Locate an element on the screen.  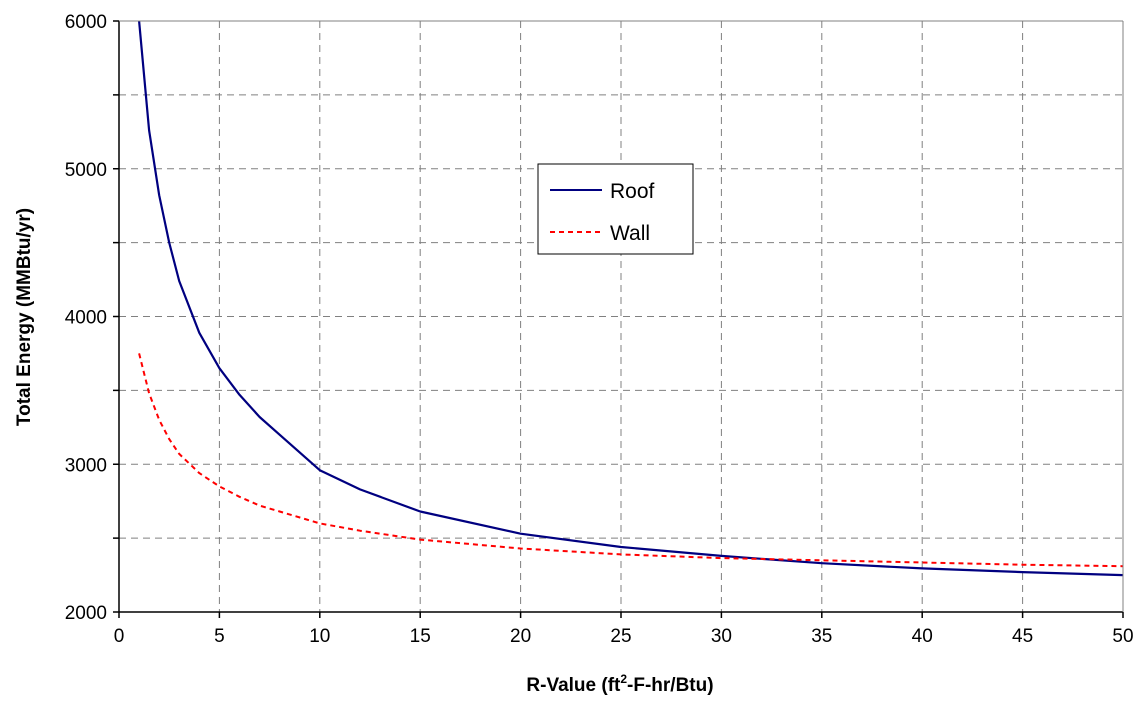
x-tick-label: 0 is located at coordinates (119, 636).